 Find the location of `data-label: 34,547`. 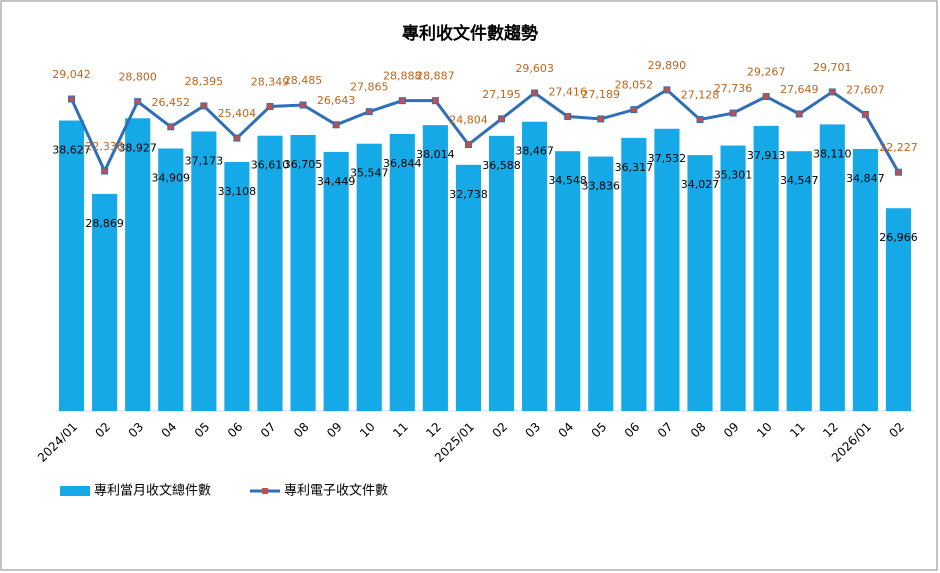

data-label: 34,547 is located at coordinates (799, 180).